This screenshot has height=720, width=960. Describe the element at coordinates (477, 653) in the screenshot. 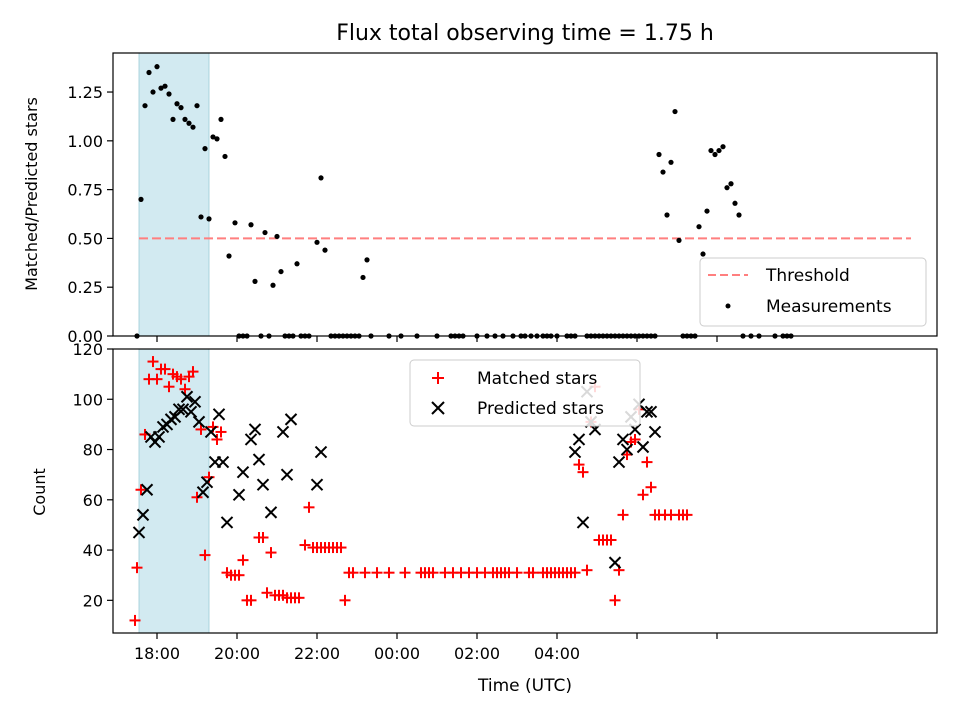

I see `x-tick-label: 02:00` at that location.